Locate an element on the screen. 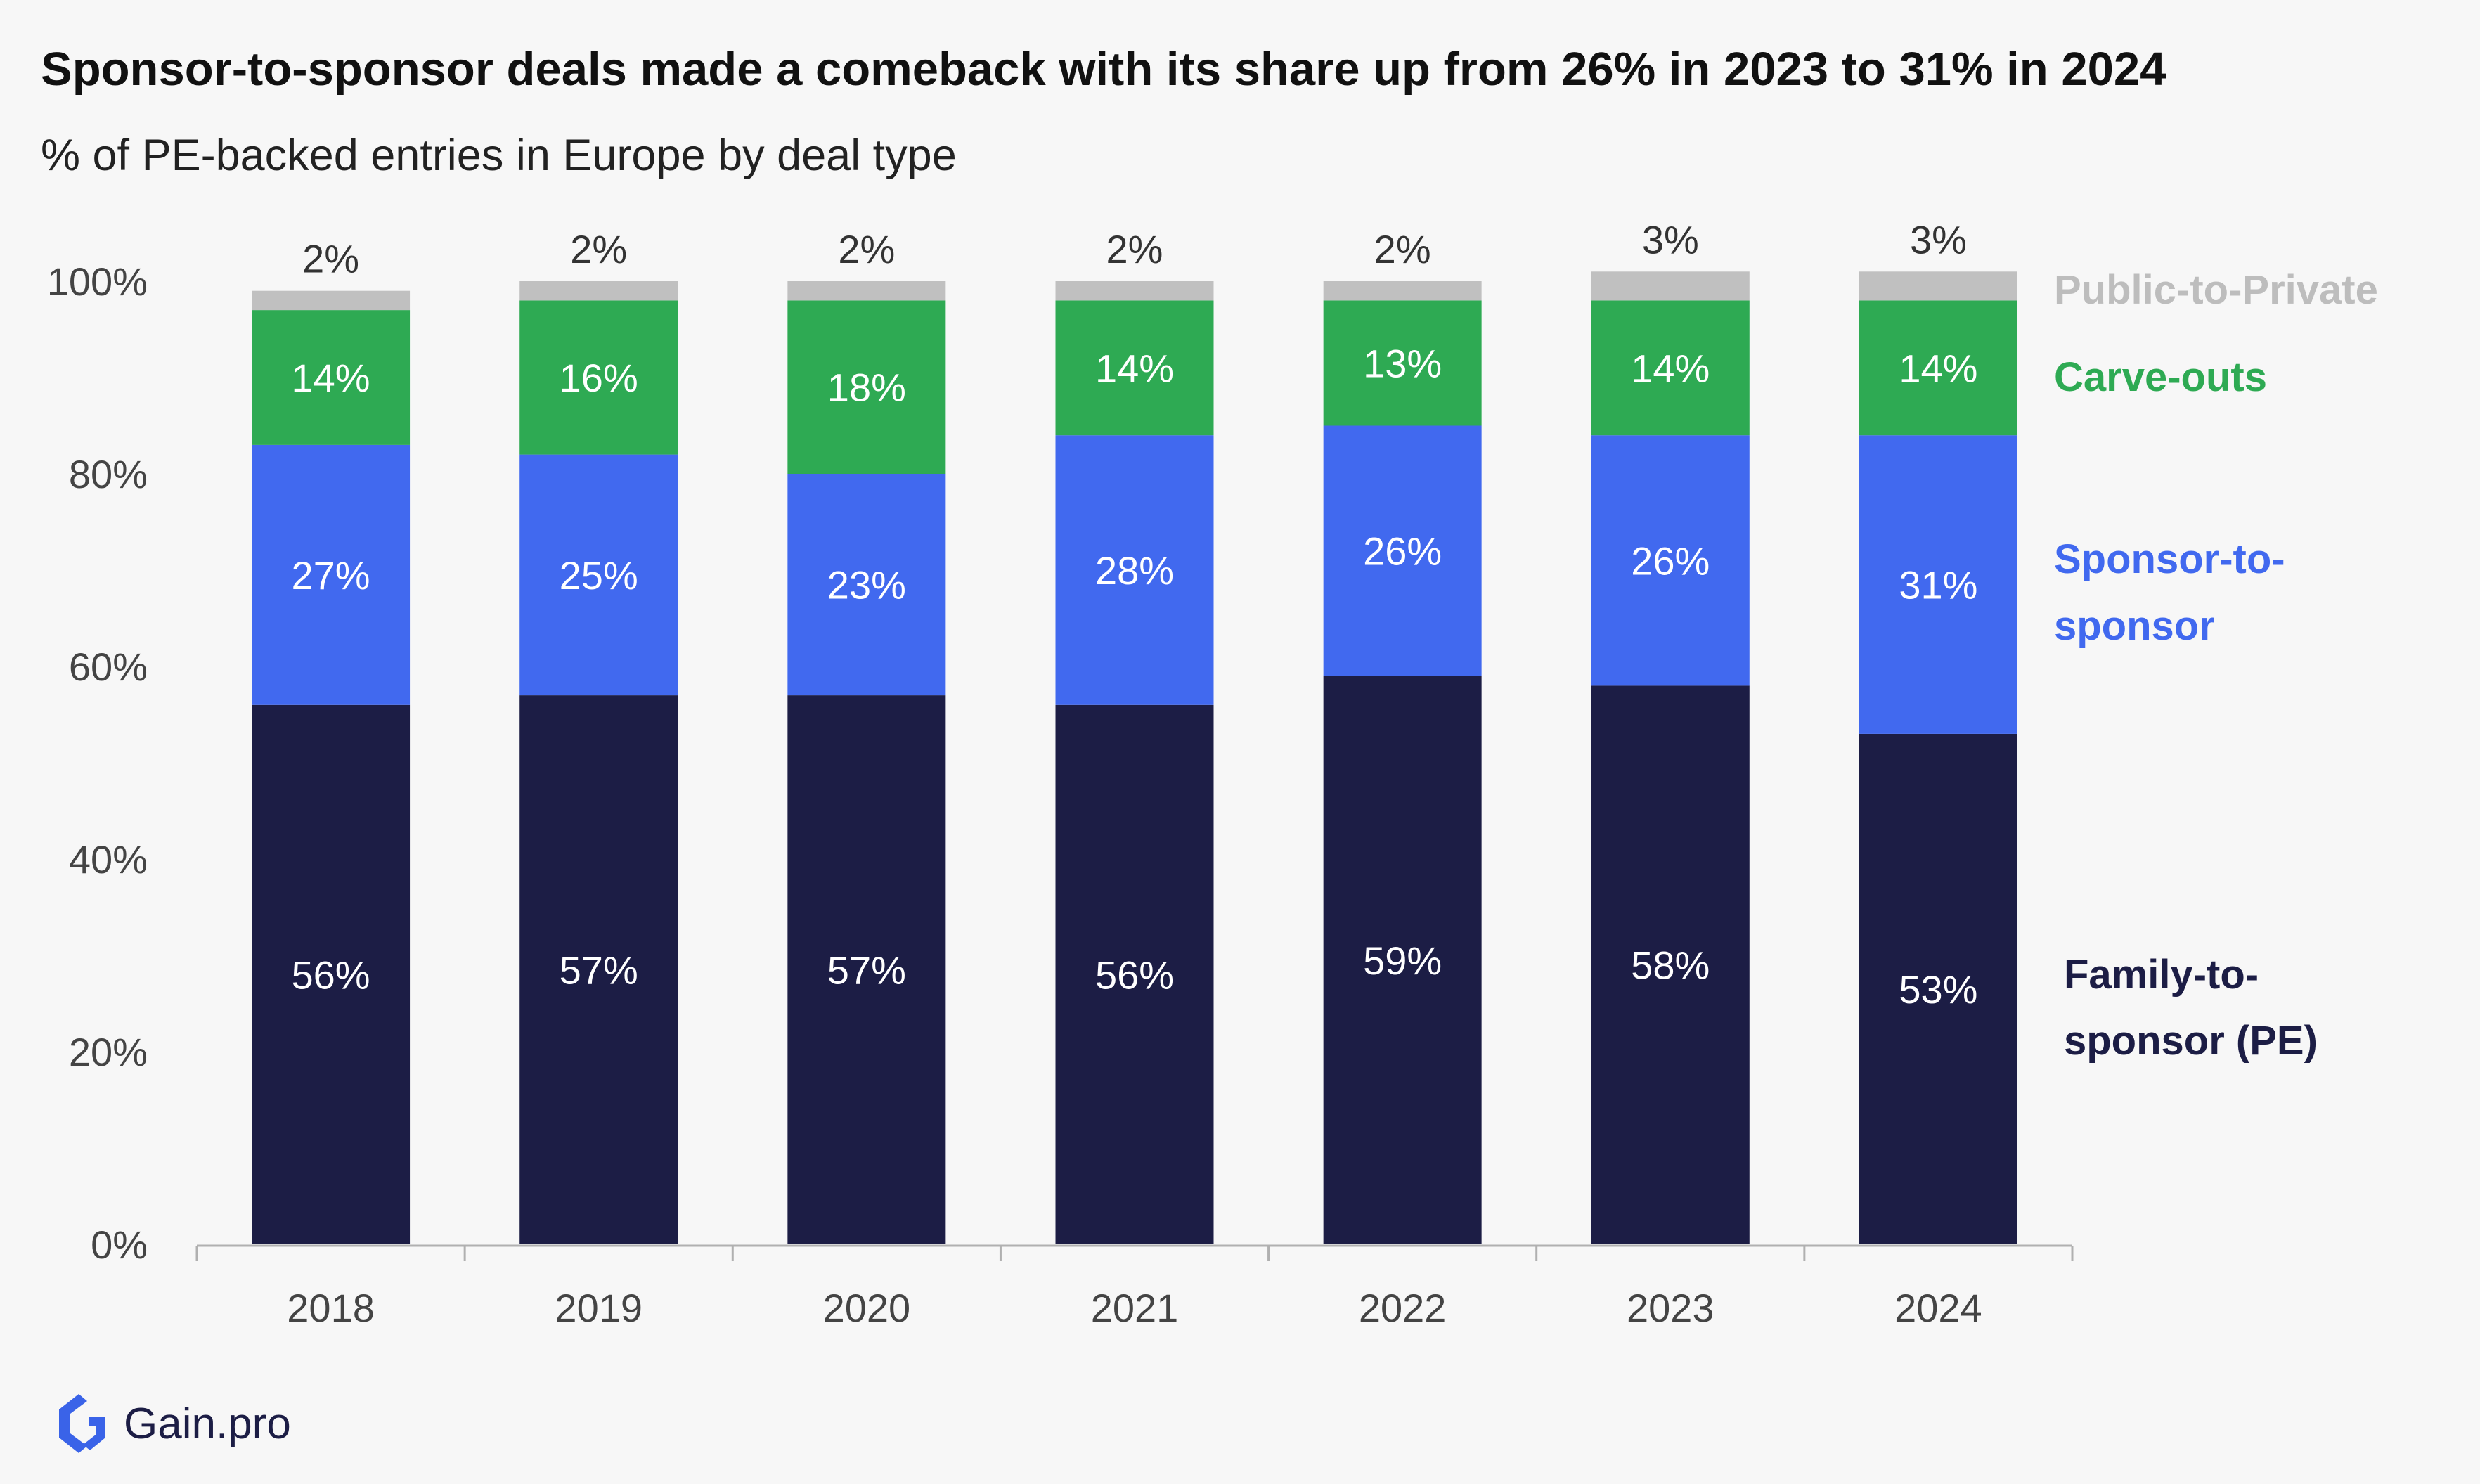 The height and width of the screenshot is (1484, 2480). data-label-sponsor-to-sponsor-2020: 23% is located at coordinates (867, 585).